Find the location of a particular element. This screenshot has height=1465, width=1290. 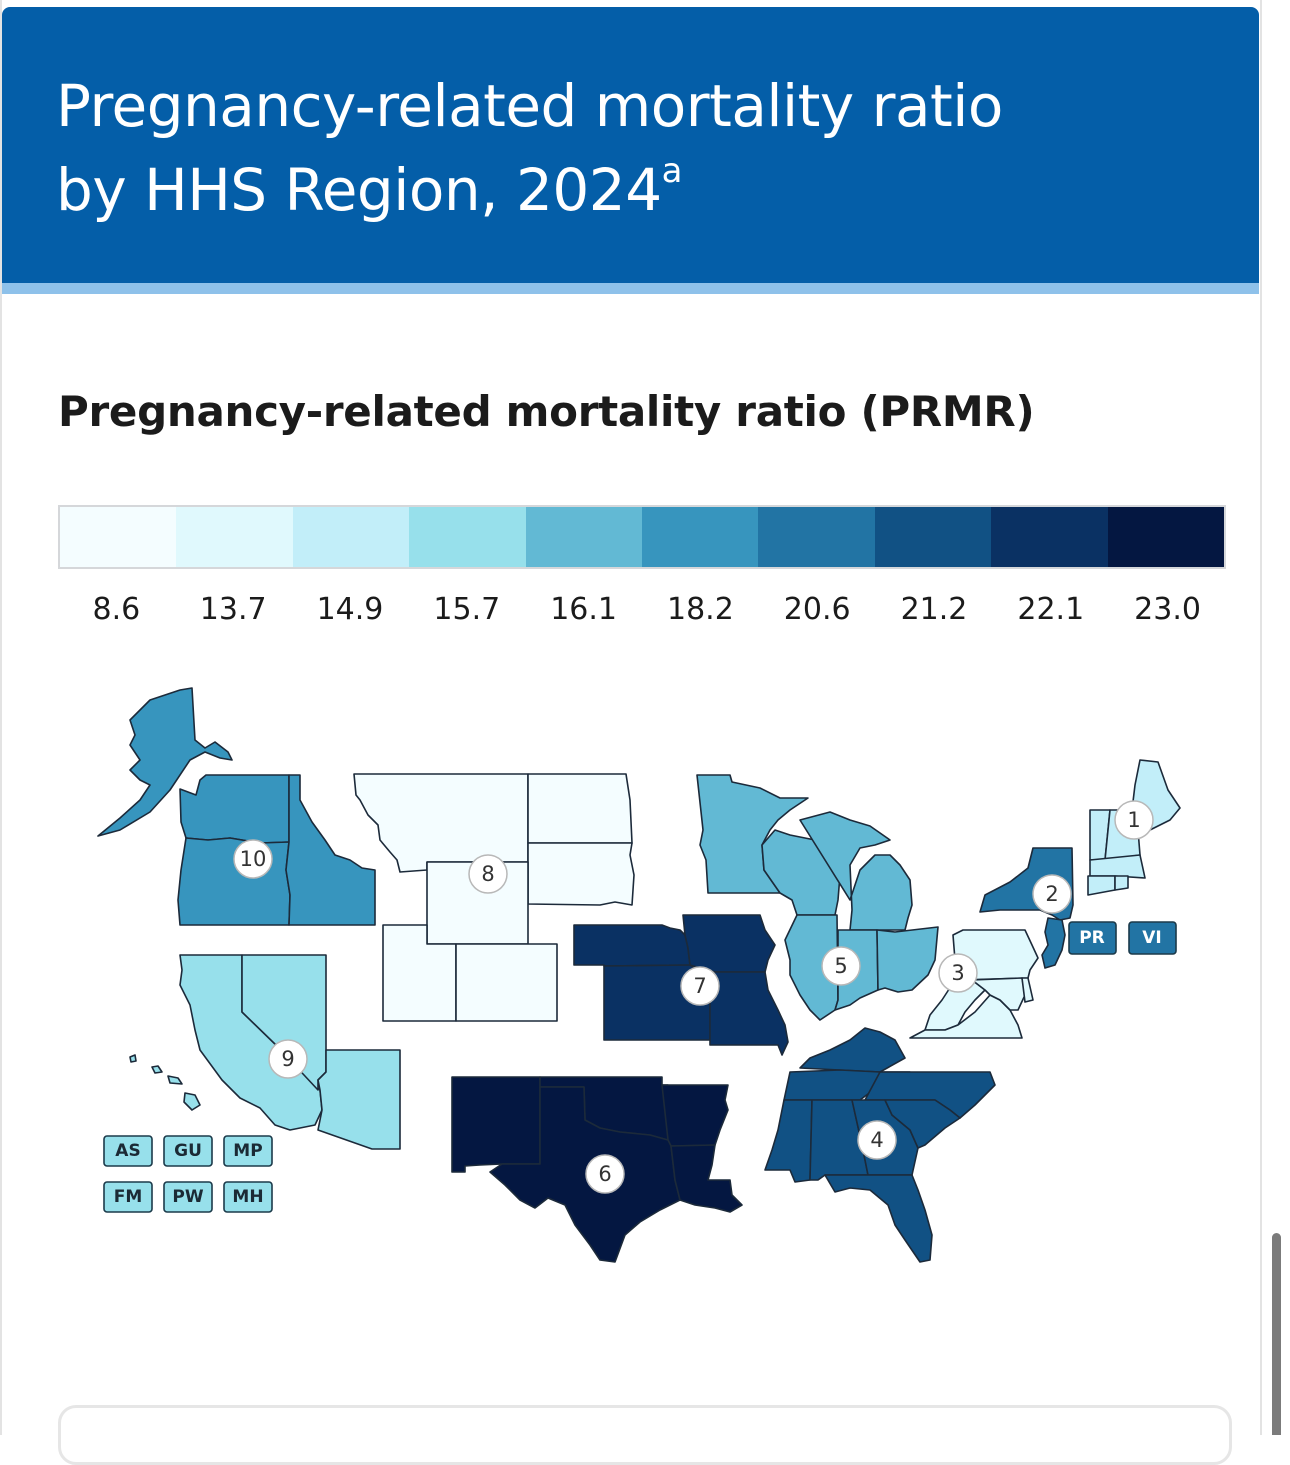

state-oh is located at coordinates (907, 959).